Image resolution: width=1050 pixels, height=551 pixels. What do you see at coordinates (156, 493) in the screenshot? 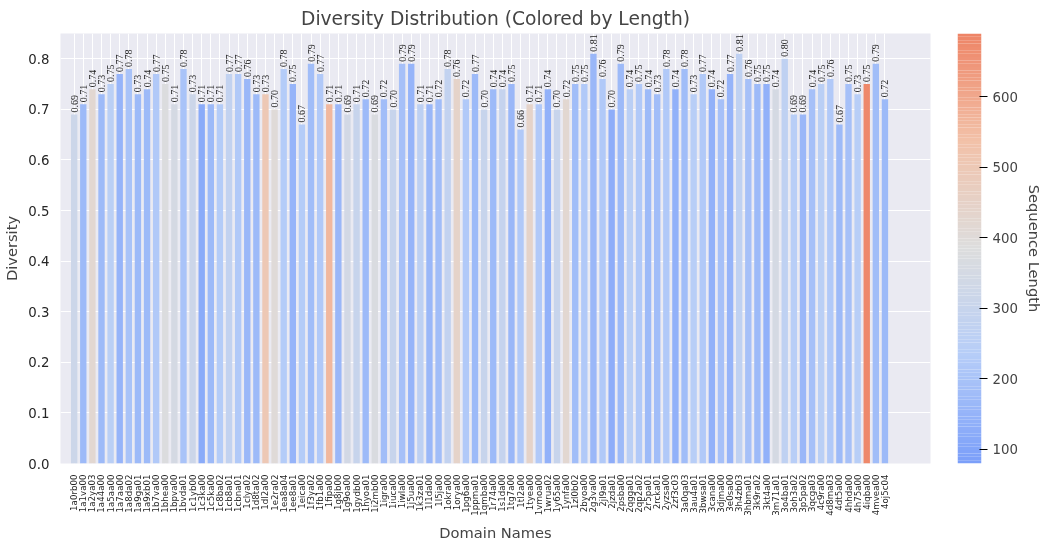
I see `x-tick-label: 1b7va00` at bounding box center [156, 493].